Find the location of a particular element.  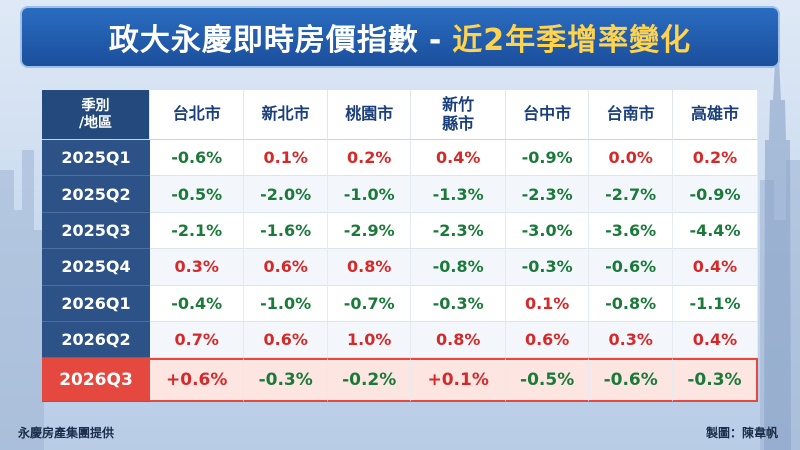

column-header-line1: 台北市 is located at coordinates (196, 114).